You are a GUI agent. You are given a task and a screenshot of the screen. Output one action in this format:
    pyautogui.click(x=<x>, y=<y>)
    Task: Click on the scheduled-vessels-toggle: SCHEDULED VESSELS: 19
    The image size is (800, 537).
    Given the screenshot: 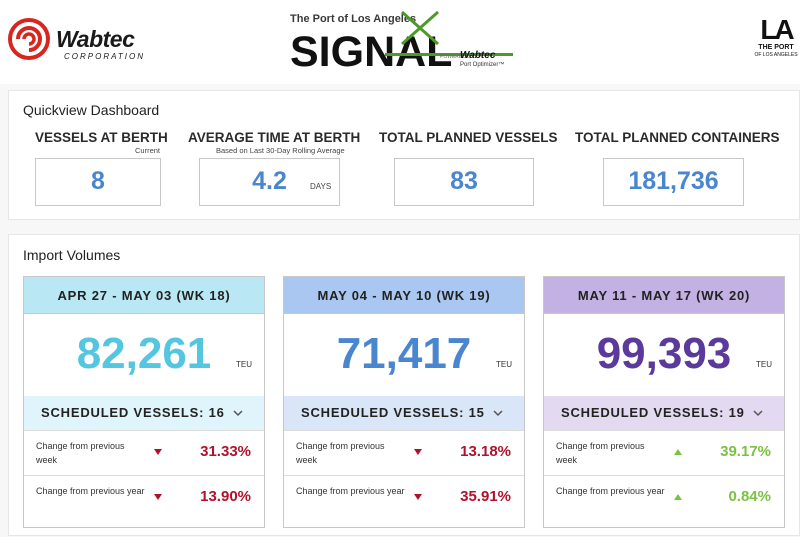 What is the action you would take?
    pyautogui.click(x=664, y=413)
    